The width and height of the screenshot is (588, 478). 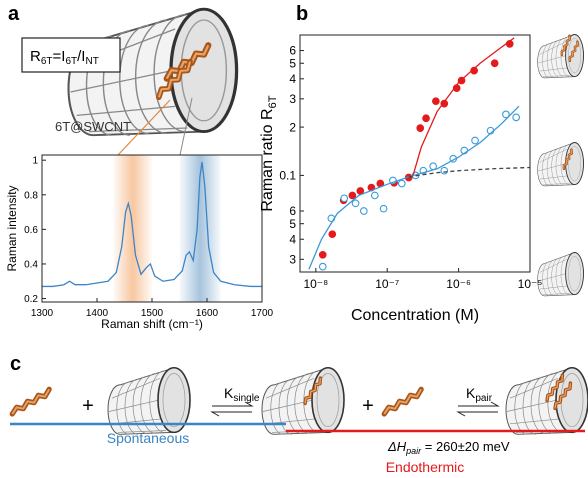 I want to click on k-single: Ksingle, so click(x=242, y=394).